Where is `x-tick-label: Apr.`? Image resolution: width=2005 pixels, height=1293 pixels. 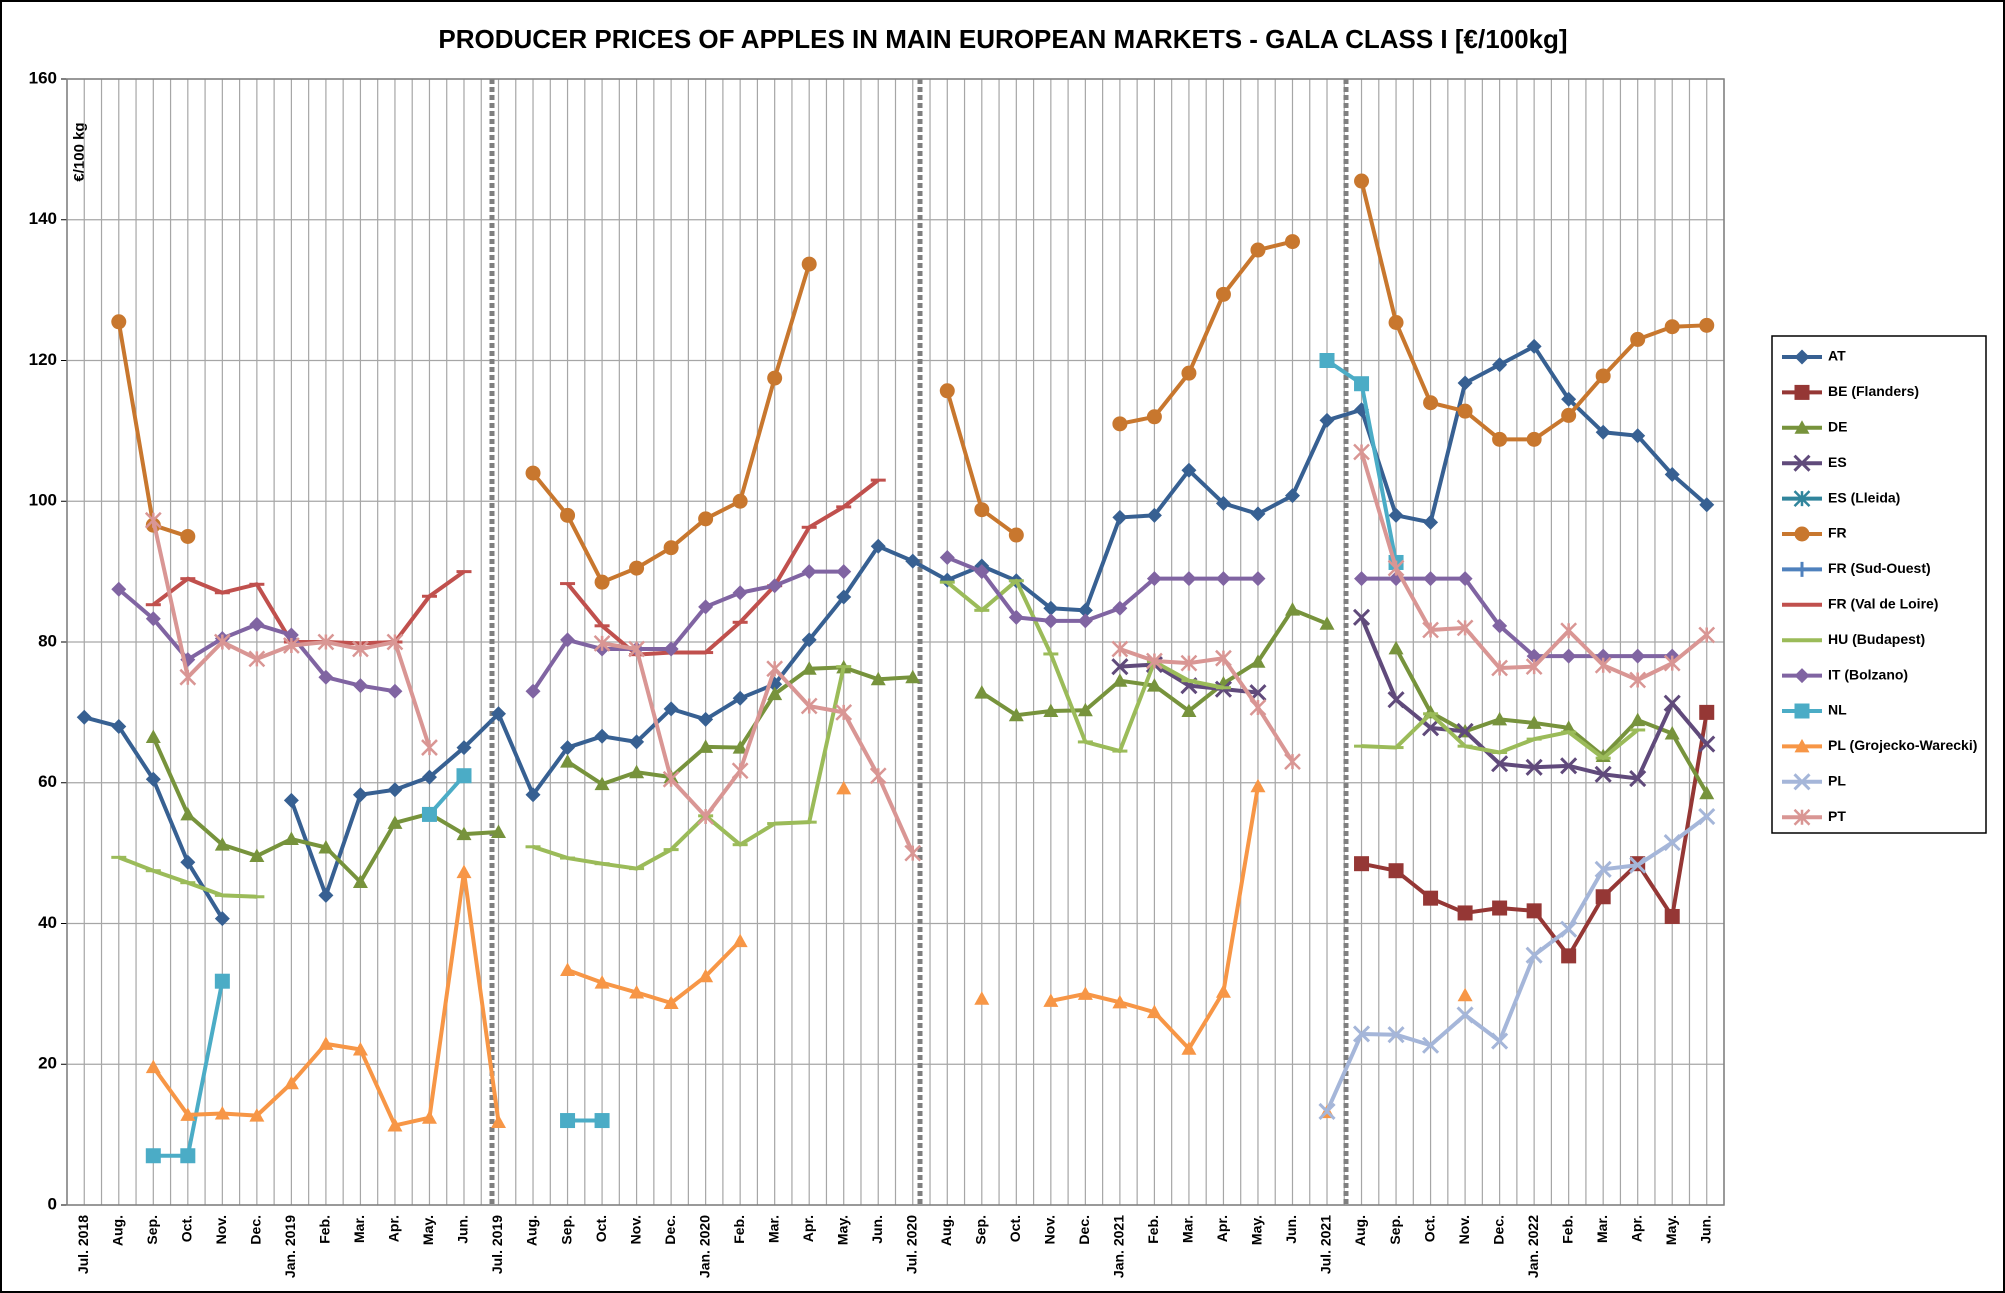
x-tick-label: Apr. is located at coordinates (394, 1228).